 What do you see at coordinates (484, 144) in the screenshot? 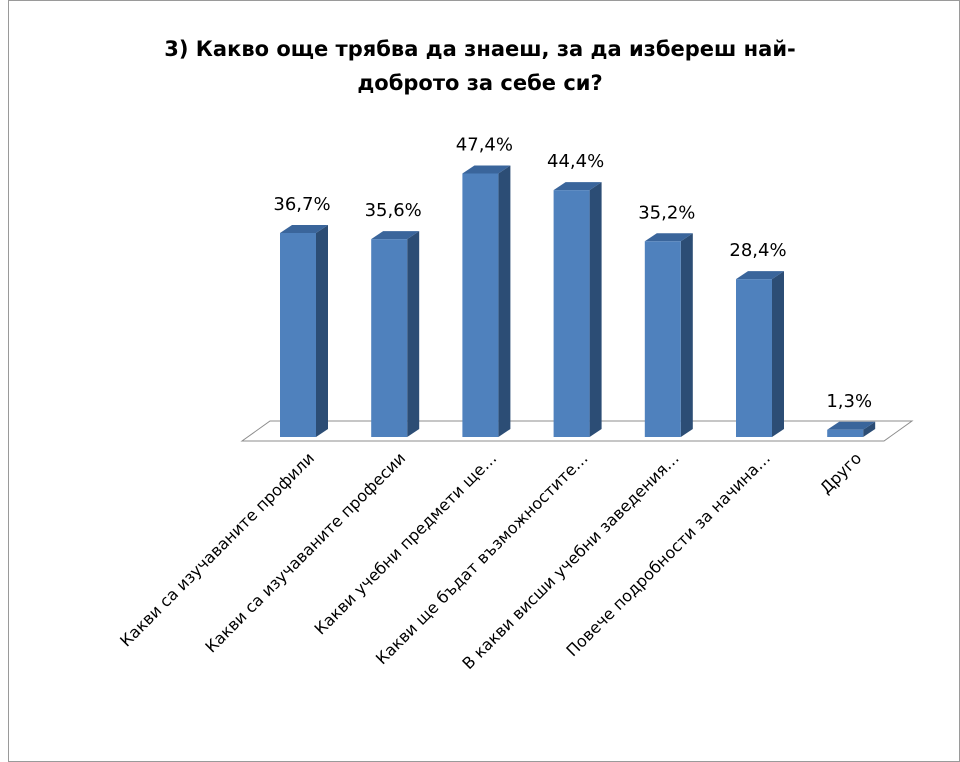
I see `value-label: 47,4%` at bounding box center [484, 144].